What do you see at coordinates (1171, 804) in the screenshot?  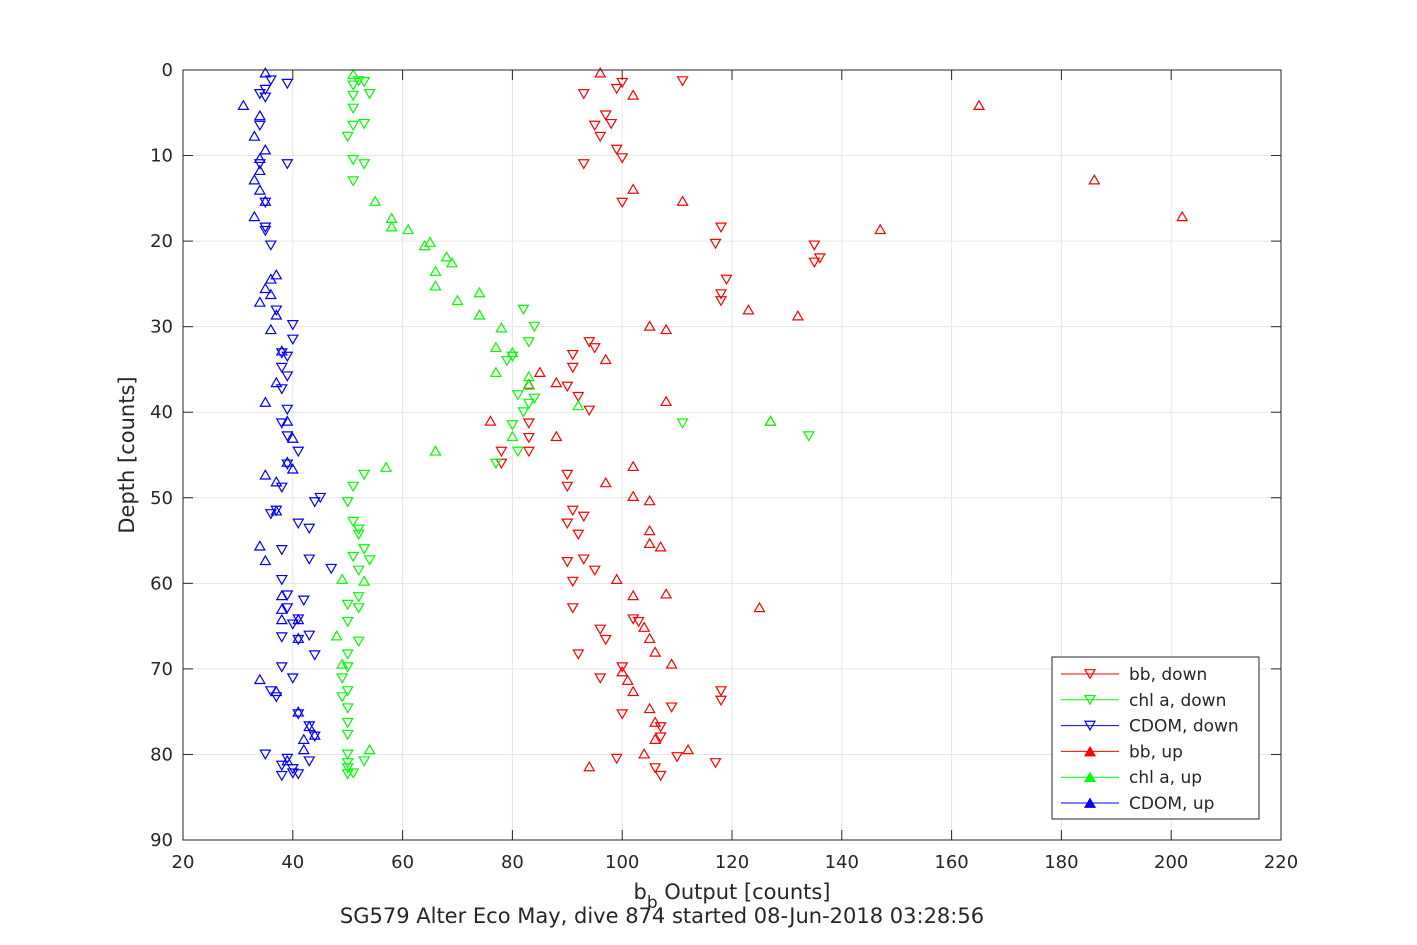 I see `legend-label: CDOM, up` at bounding box center [1171, 804].